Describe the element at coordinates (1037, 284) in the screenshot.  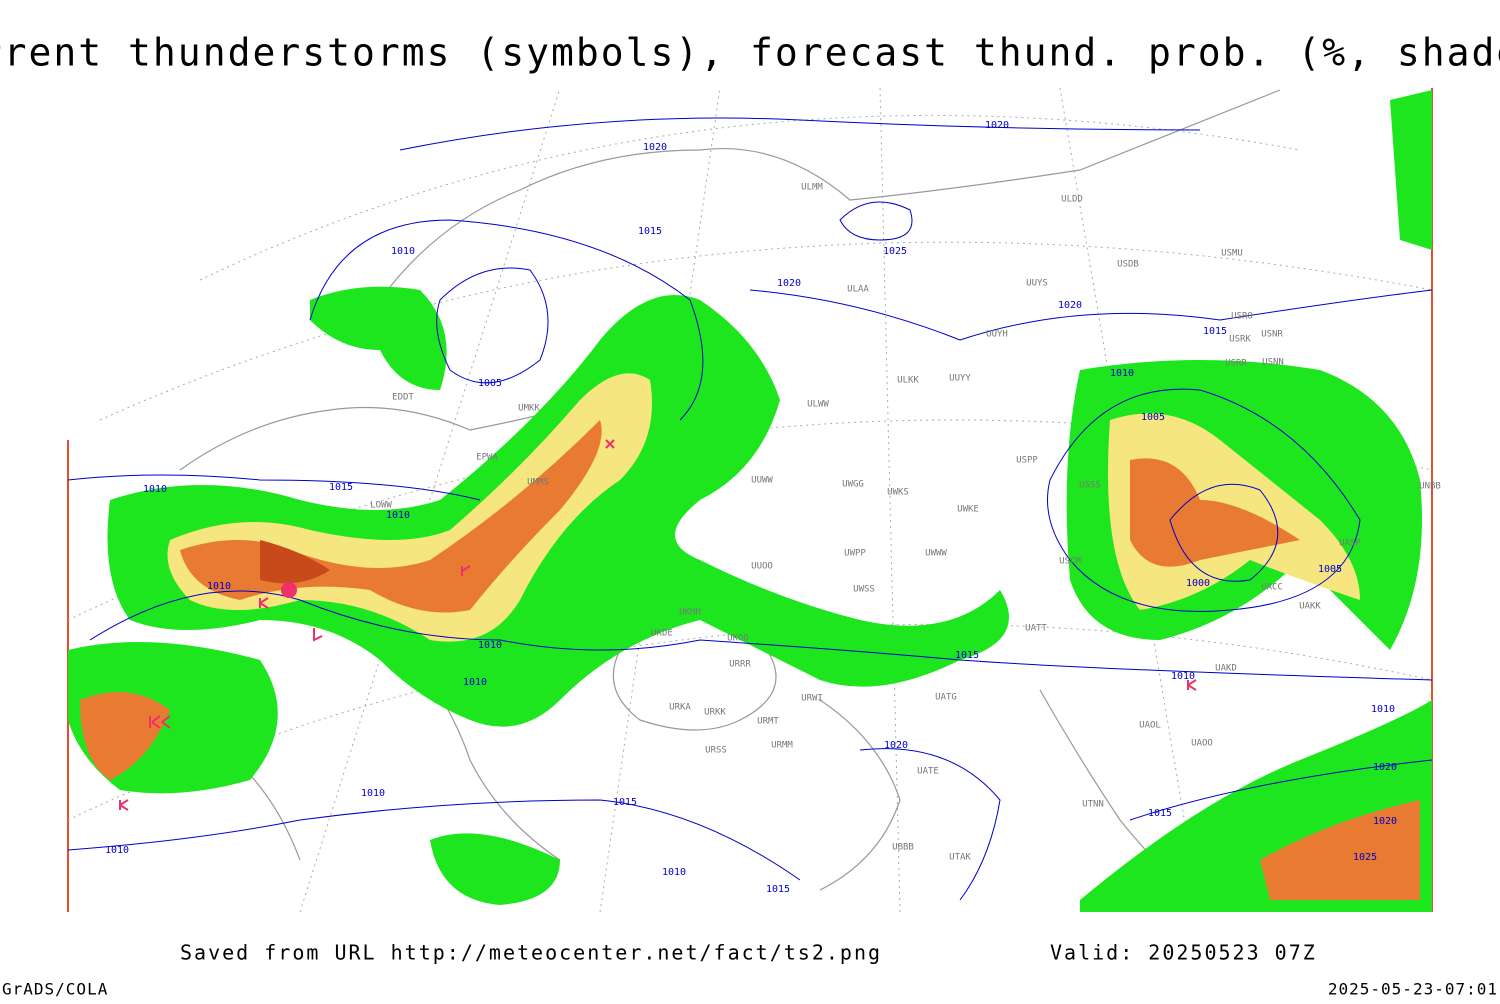
I see `station-label: UUYS` at that location.